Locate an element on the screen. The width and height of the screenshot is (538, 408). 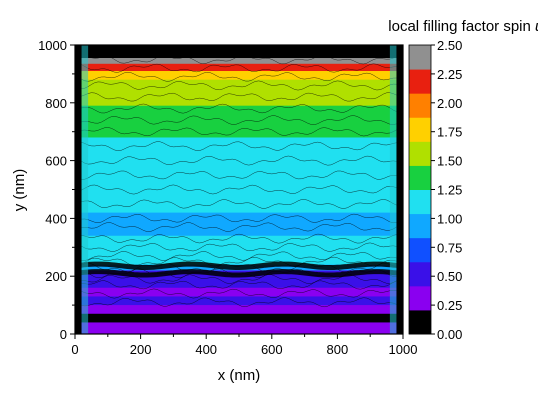
colorbar-tick-label: 0.75 is located at coordinates (449, 247).